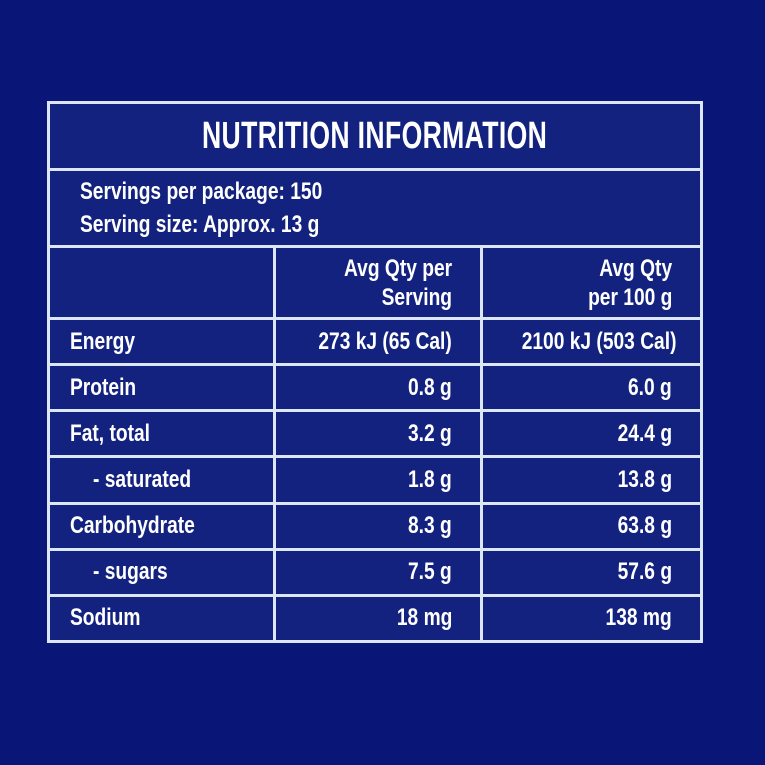  What do you see at coordinates (161, 282) in the screenshot?
I see `header-nutrient-cell` at bounding box center [161, 282].